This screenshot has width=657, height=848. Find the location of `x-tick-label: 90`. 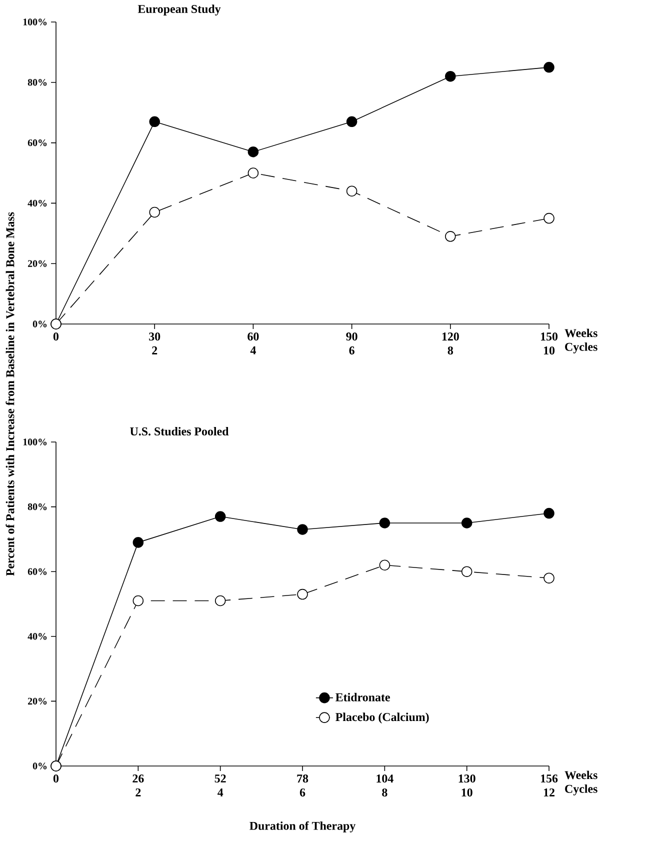

x-tick-label: 90 is located at coordinates (352, 336).